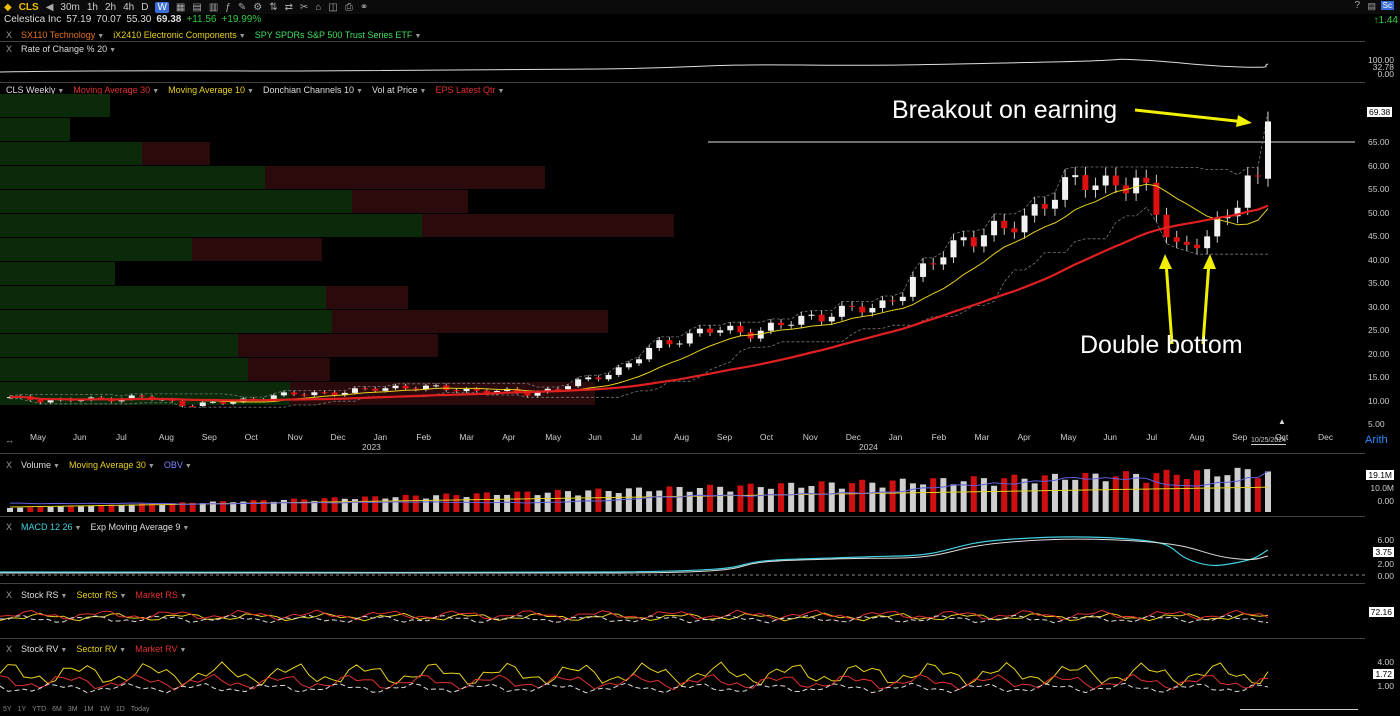 The image size is (1400, 716). Describe the element at coordinates (169, 19) in the screenshot. I see `quote-close: 69.38` at that location.